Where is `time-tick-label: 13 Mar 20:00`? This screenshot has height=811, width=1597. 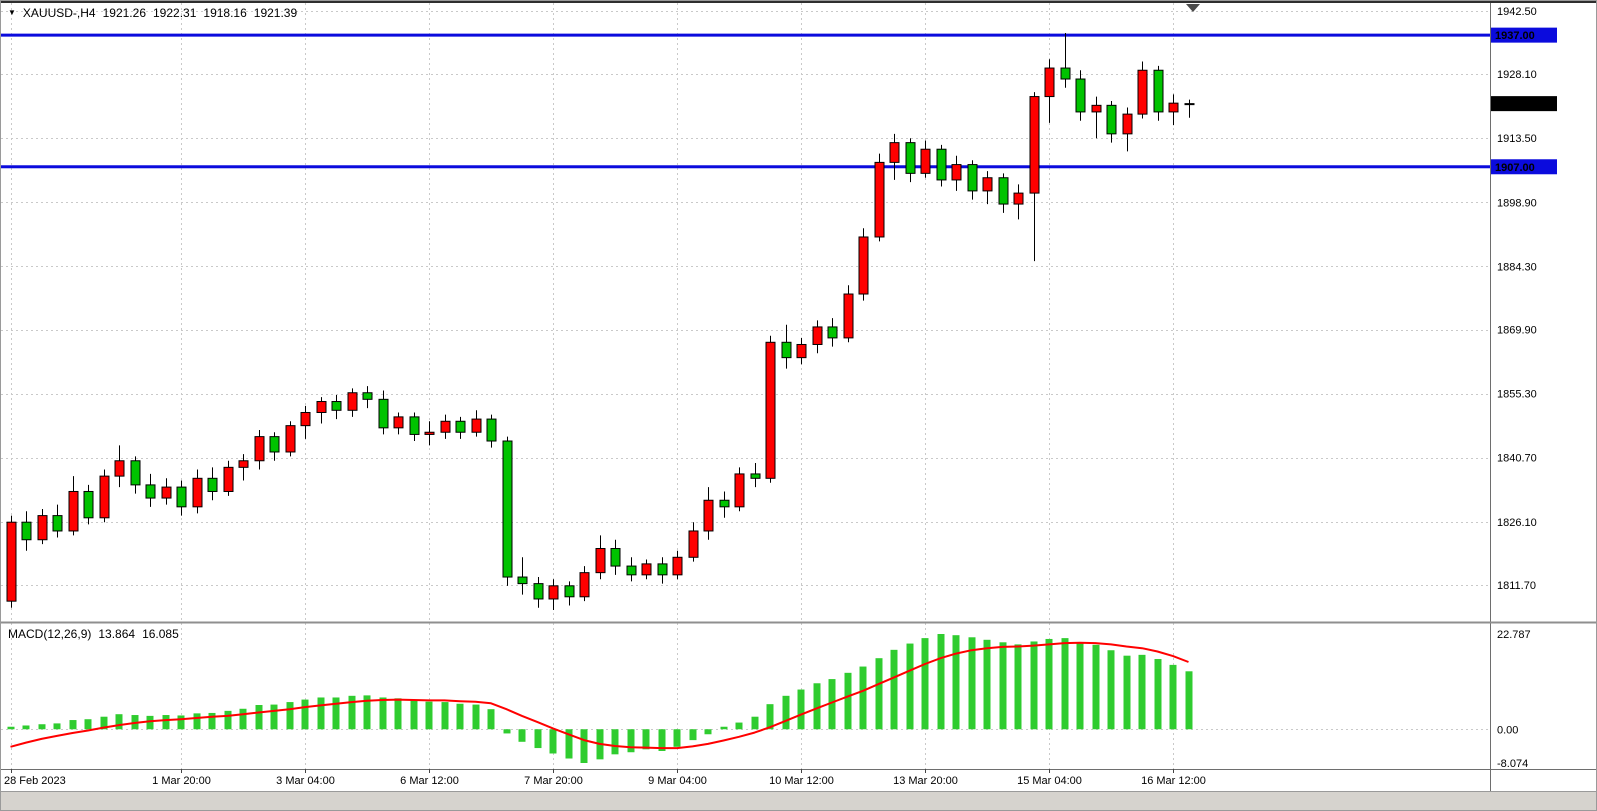
time-tick-label: 13 Mar 20:00 is located at coordinates (925, 781).